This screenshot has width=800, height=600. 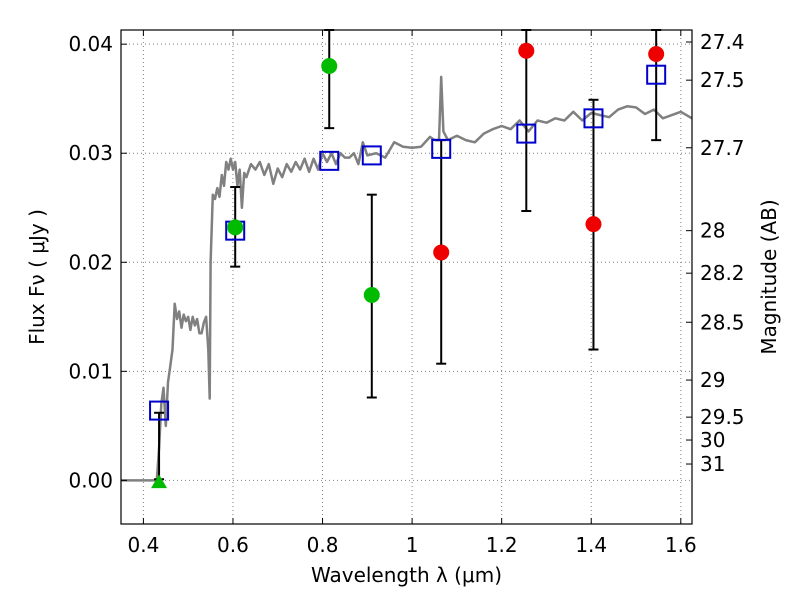 I want to click on y2-tick-label: 29, so click(x=712, y=380).